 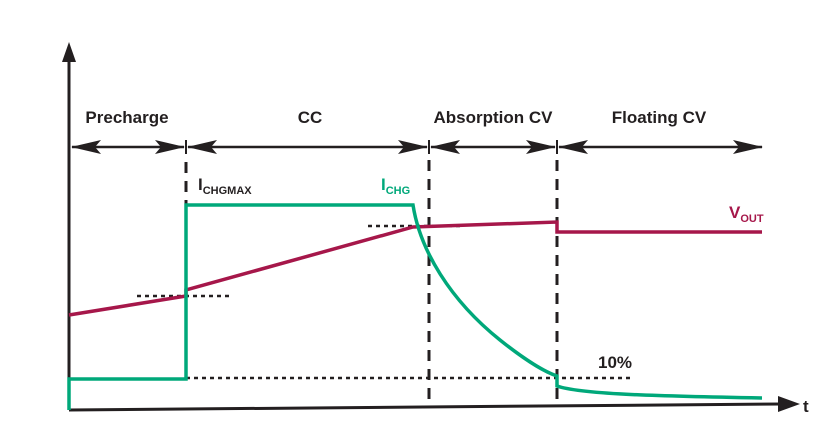 I want to click on time-axis, so click(x=425, y=407).